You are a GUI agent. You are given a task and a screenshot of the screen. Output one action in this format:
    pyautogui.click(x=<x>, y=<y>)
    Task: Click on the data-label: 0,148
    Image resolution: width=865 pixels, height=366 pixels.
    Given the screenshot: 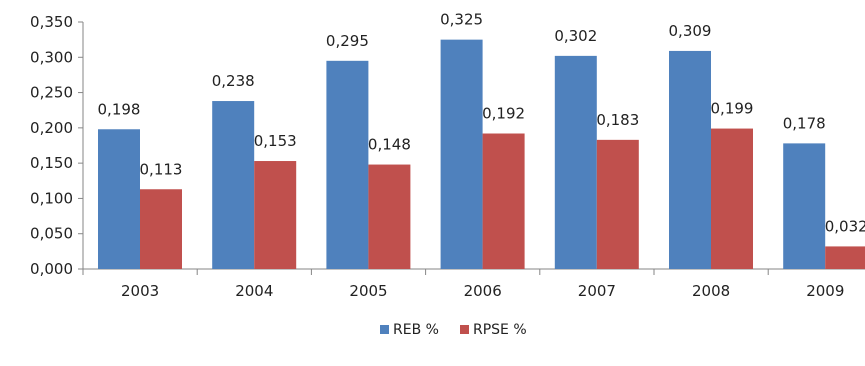 What is the action you would take?
    pyautogui.click(x=389, y=145)
    